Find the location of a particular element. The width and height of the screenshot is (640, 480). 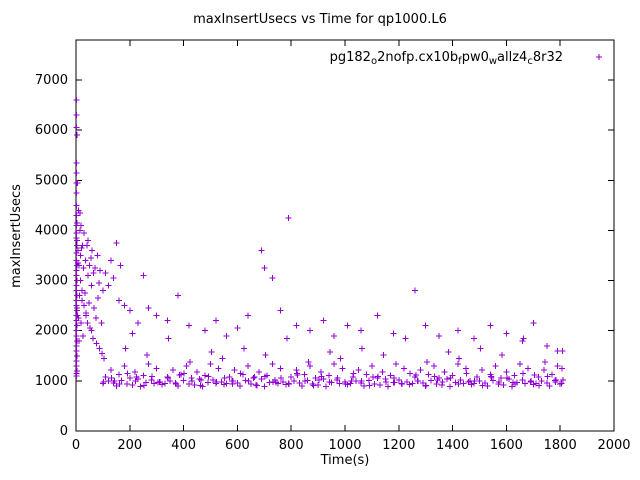

y-tick-label: 1000 is located at coordinates (51, 381).